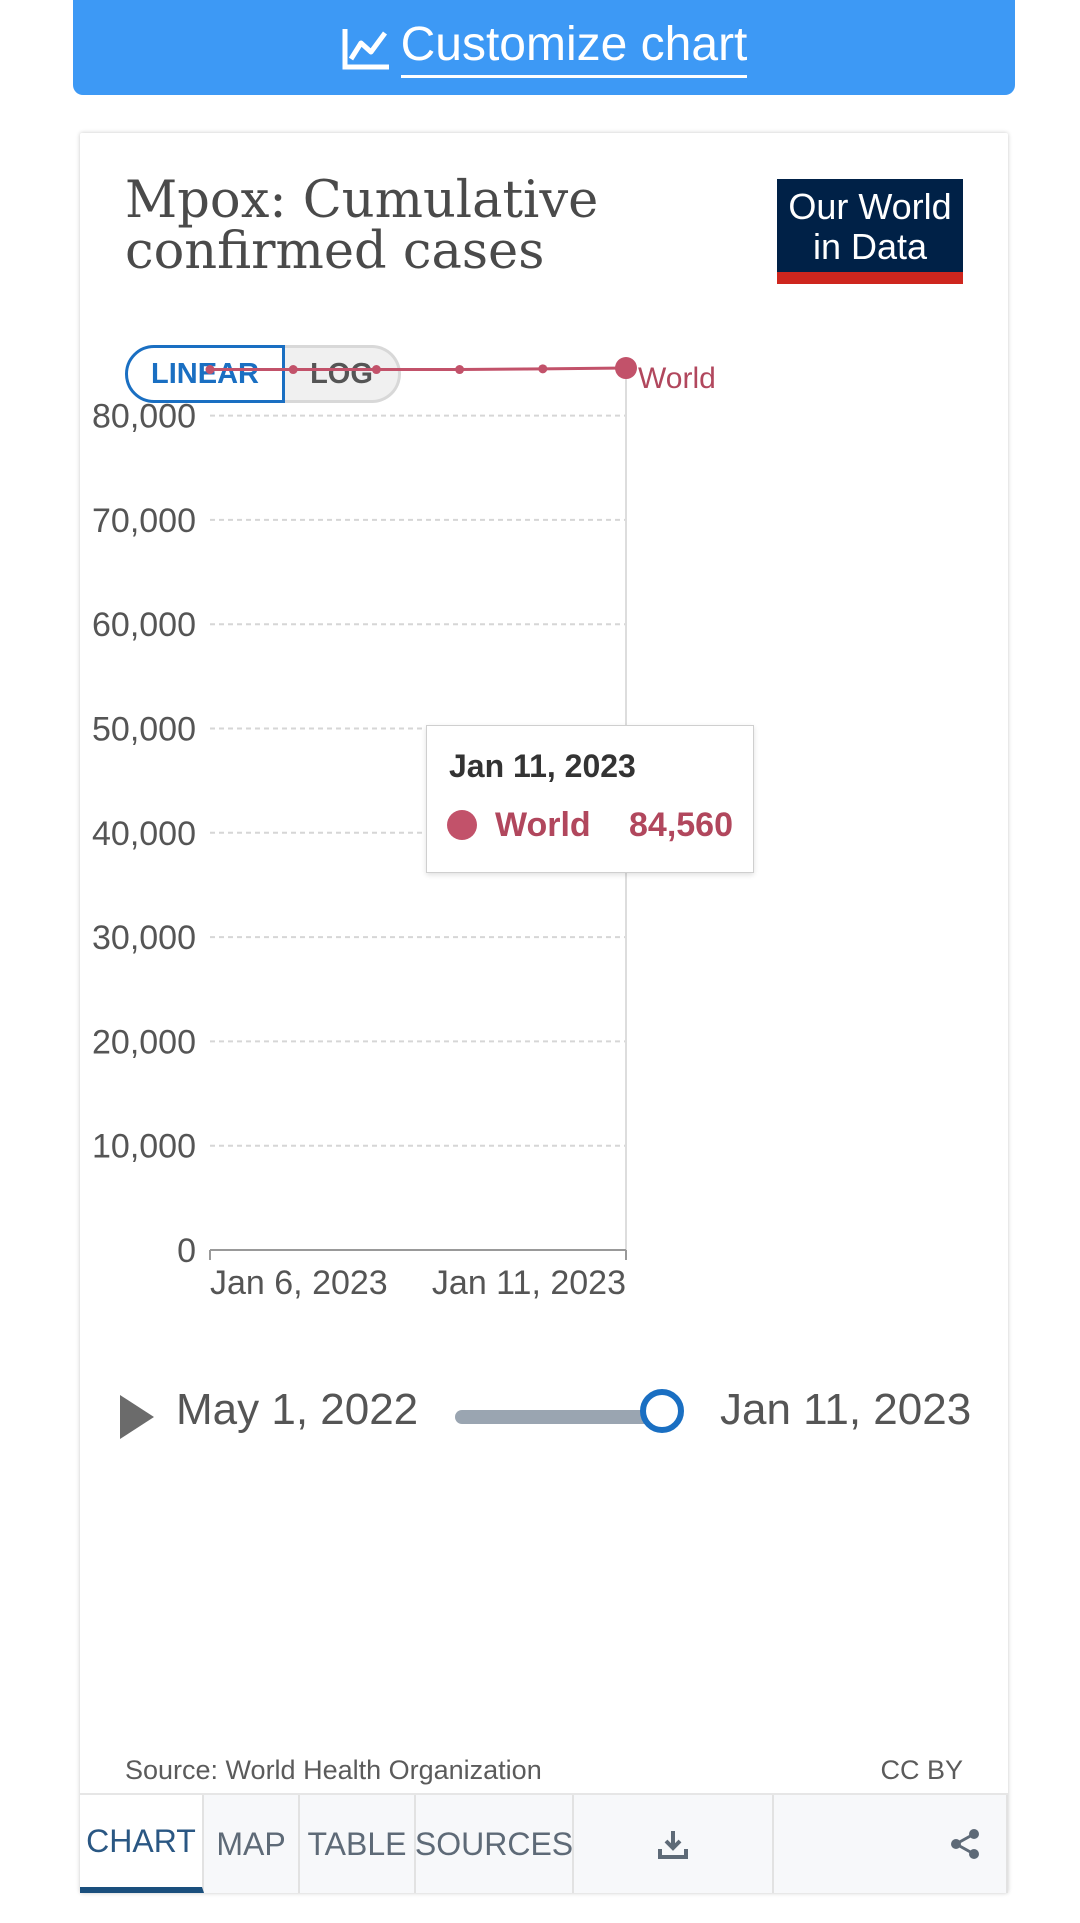  I want to click on tooltip-series-name: World, so click(543, 825).